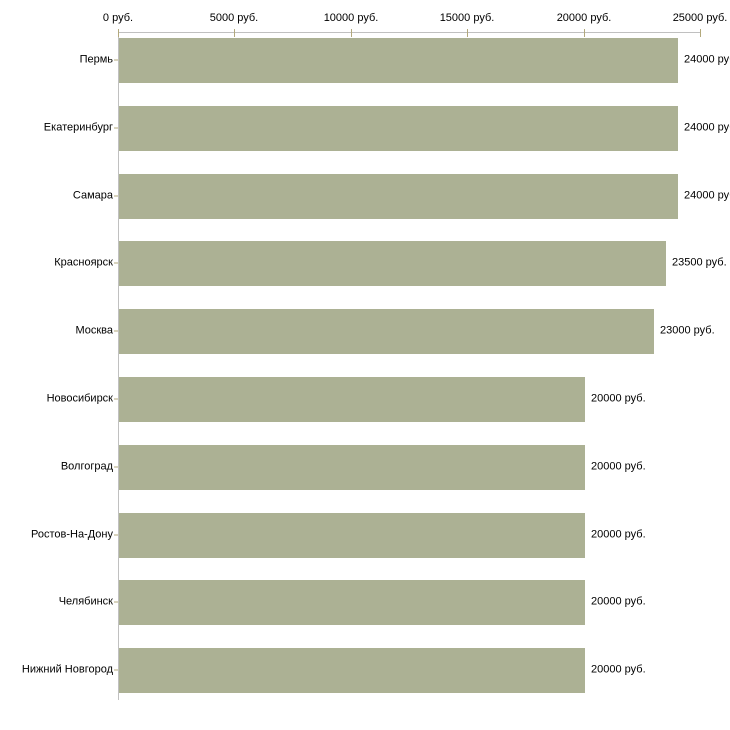 The image size is (730, 730). Describe the element at coordinates (79, 398) in the screenshot. I see `category-label: Новосибирск` at that location.